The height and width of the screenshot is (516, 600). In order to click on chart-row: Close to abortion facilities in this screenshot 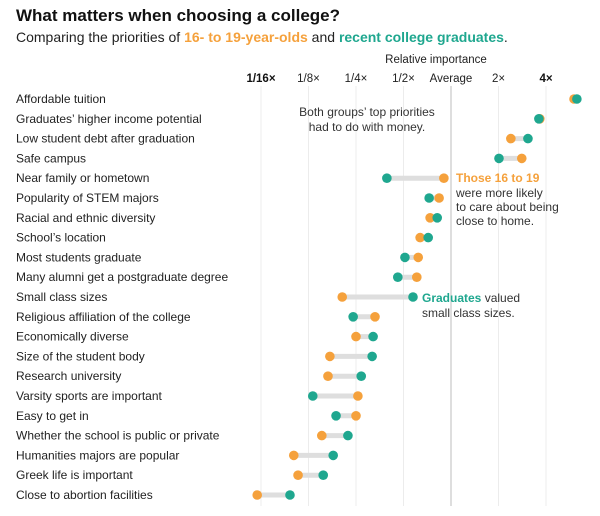, I will do `click(155, 495)`.